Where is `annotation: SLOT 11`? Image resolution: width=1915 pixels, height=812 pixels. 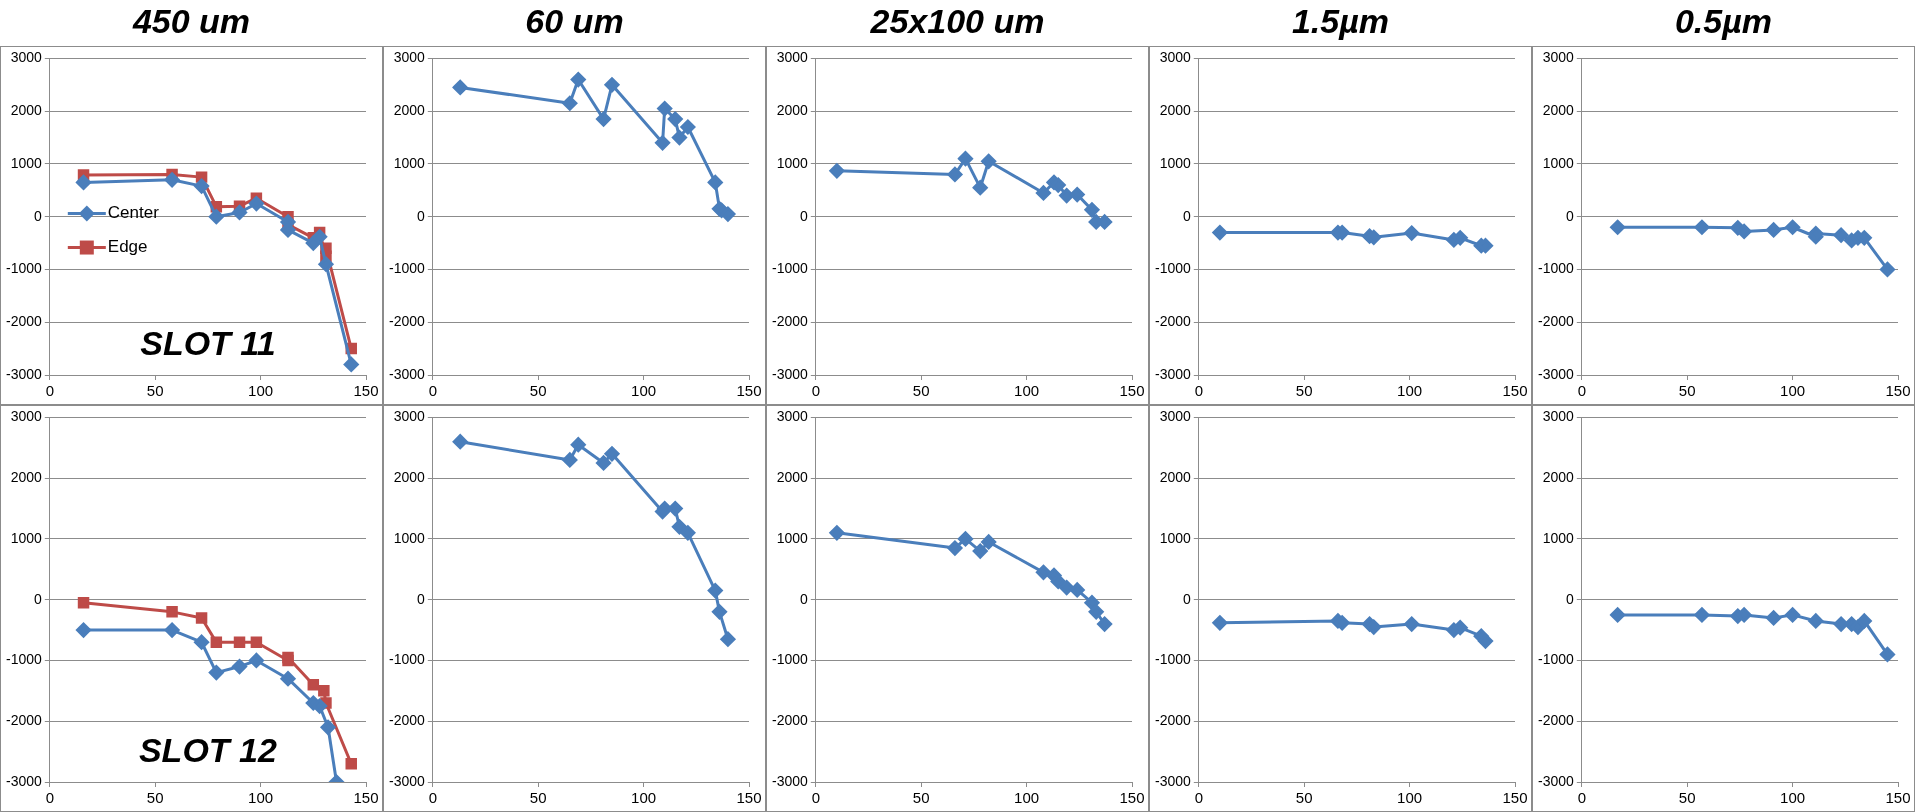
annotation: SLOT 11 is located at coordinates (208, 343).